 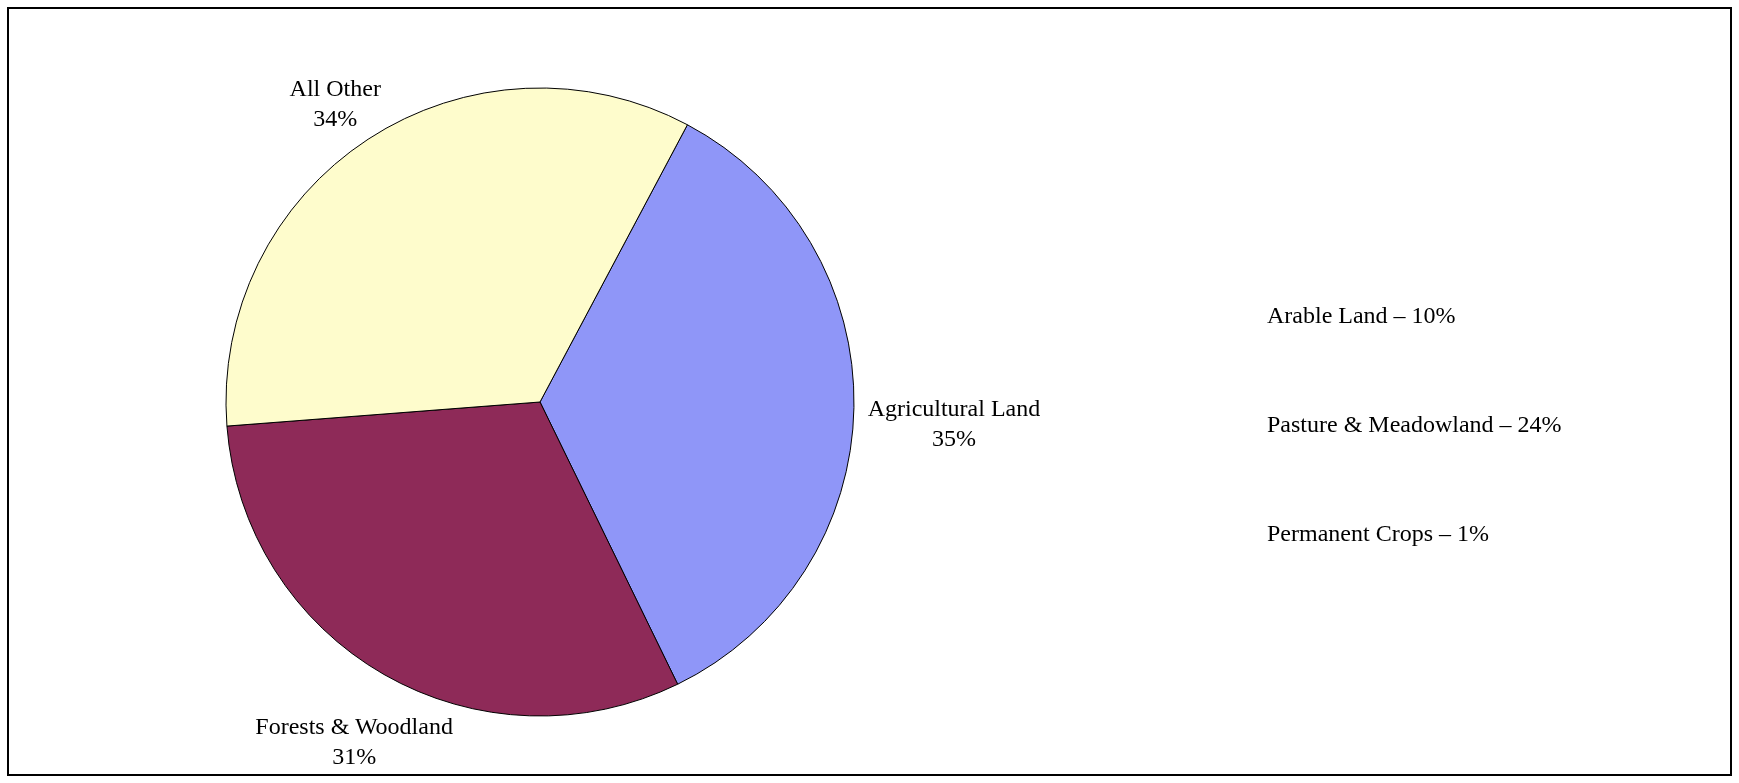 I want to click on data-label: 34%, so click(x=335, y=118).